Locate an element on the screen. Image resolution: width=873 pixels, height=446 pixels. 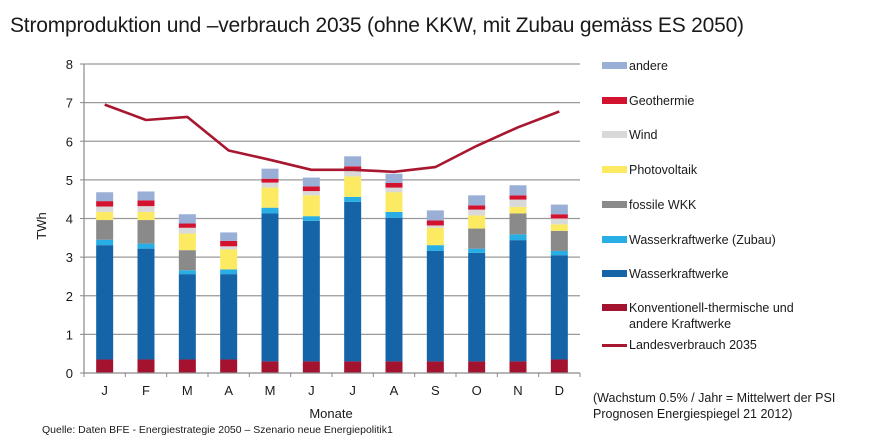
y-tick-label: 4 is located at coordinates (69, 219).